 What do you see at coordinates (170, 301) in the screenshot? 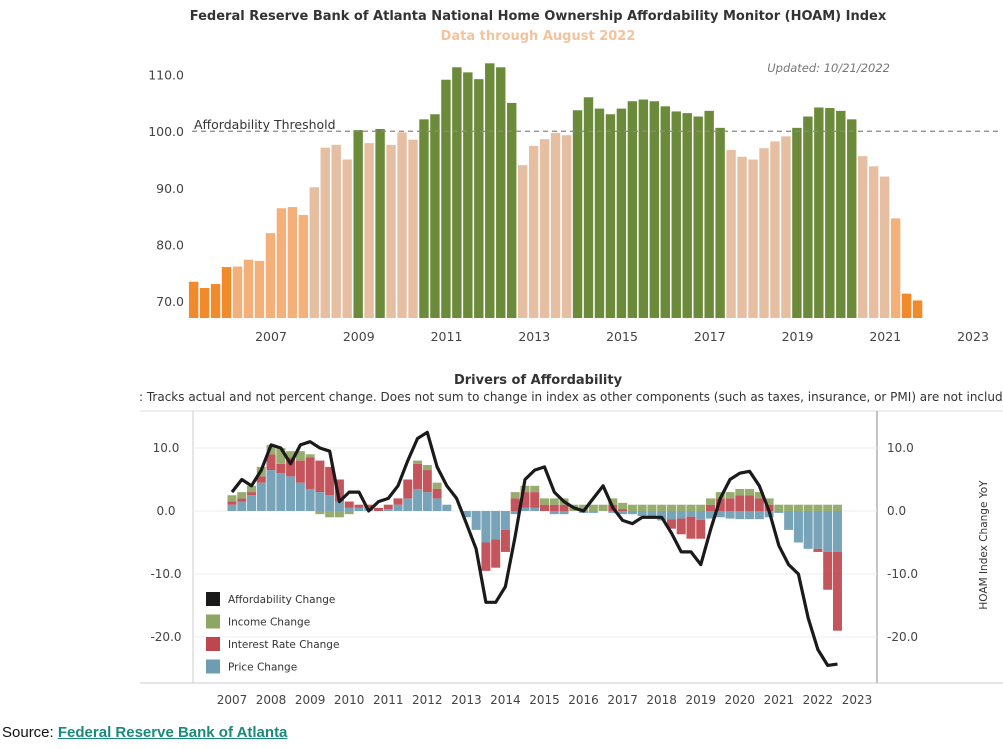
I see `y-tick-label: 70.0` at bounding box center [170, 301].